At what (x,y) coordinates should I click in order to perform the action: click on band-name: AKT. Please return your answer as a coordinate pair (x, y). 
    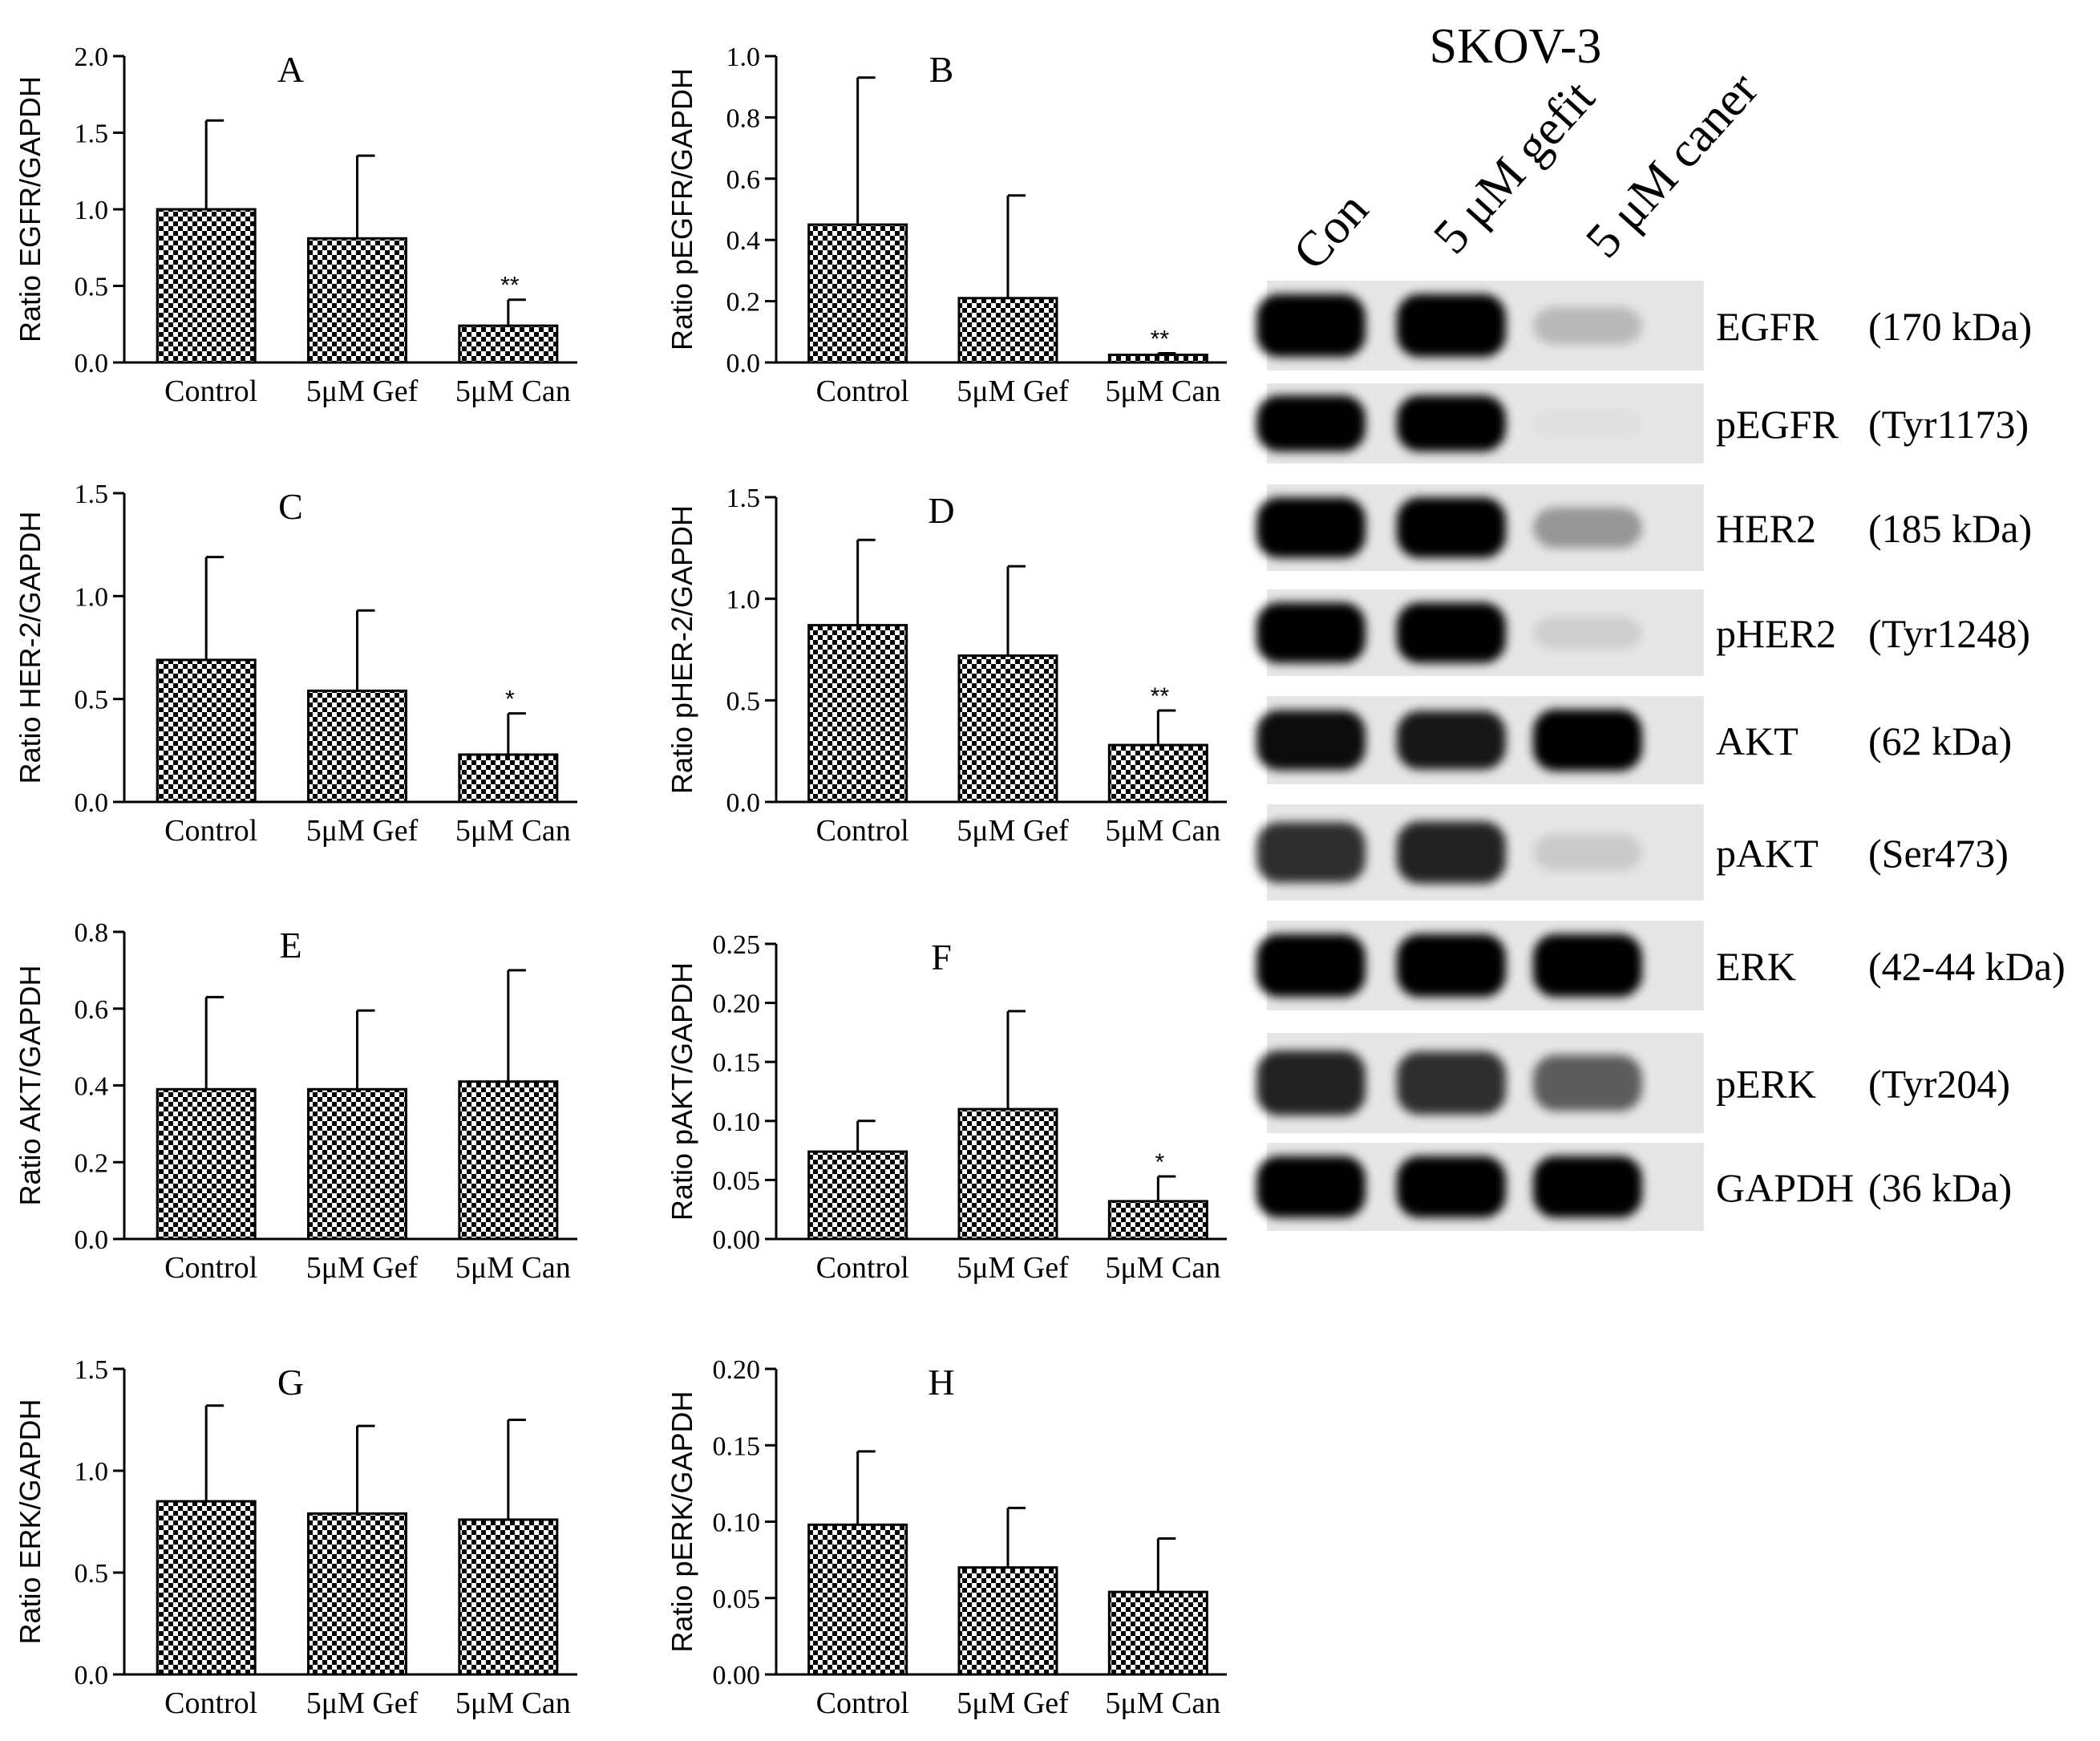
    Looking at the image, I should click on (1757, 741).